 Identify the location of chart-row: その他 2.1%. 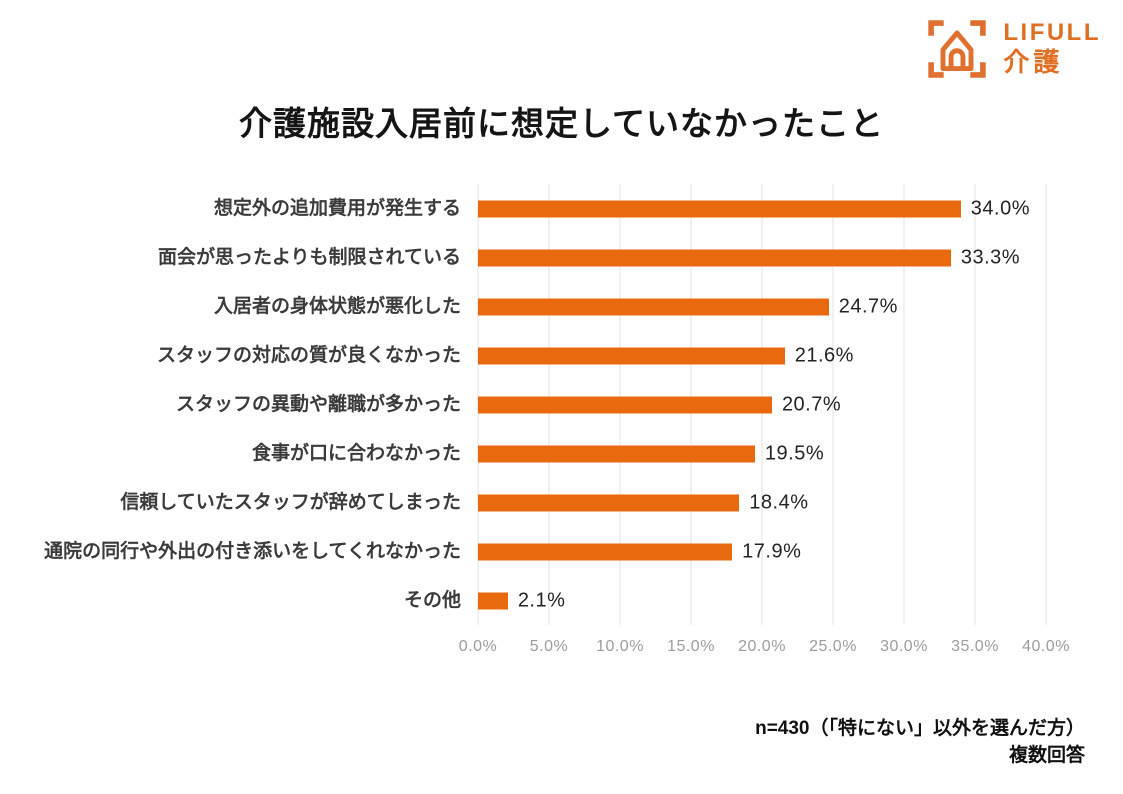
(532, 600).